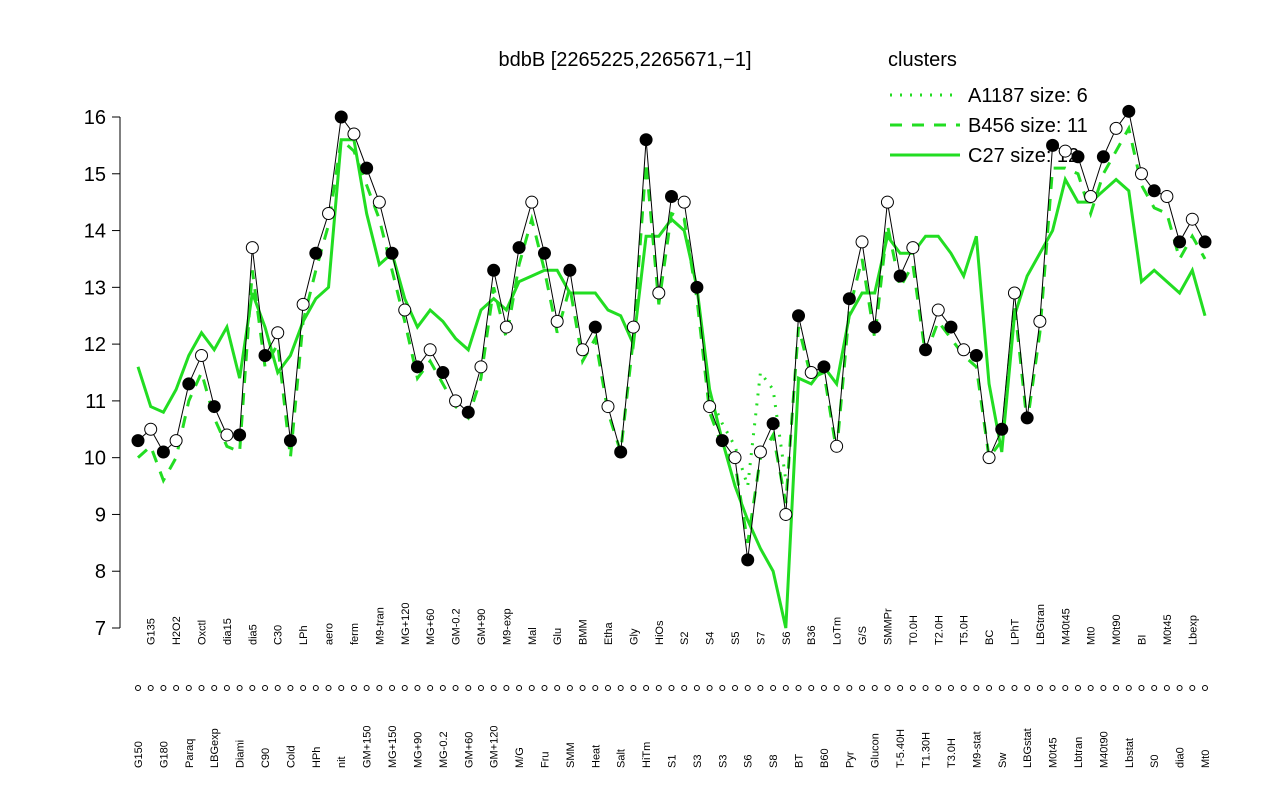 This screenshot has width=1280, height=800. I want to click on x-tick-label: S4, so click(711, 638).